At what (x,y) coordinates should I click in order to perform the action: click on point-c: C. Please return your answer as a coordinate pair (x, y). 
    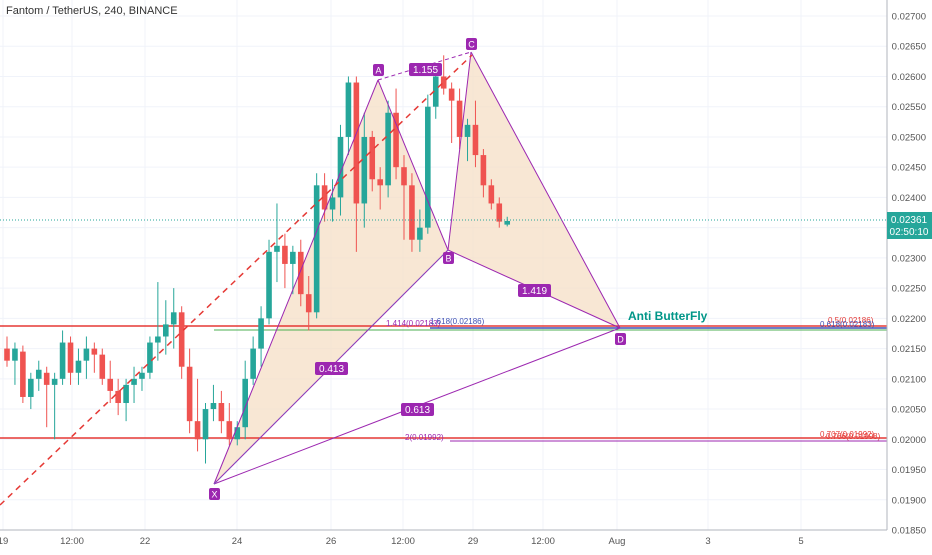
    Looking at the image, I should click on (471, 44).